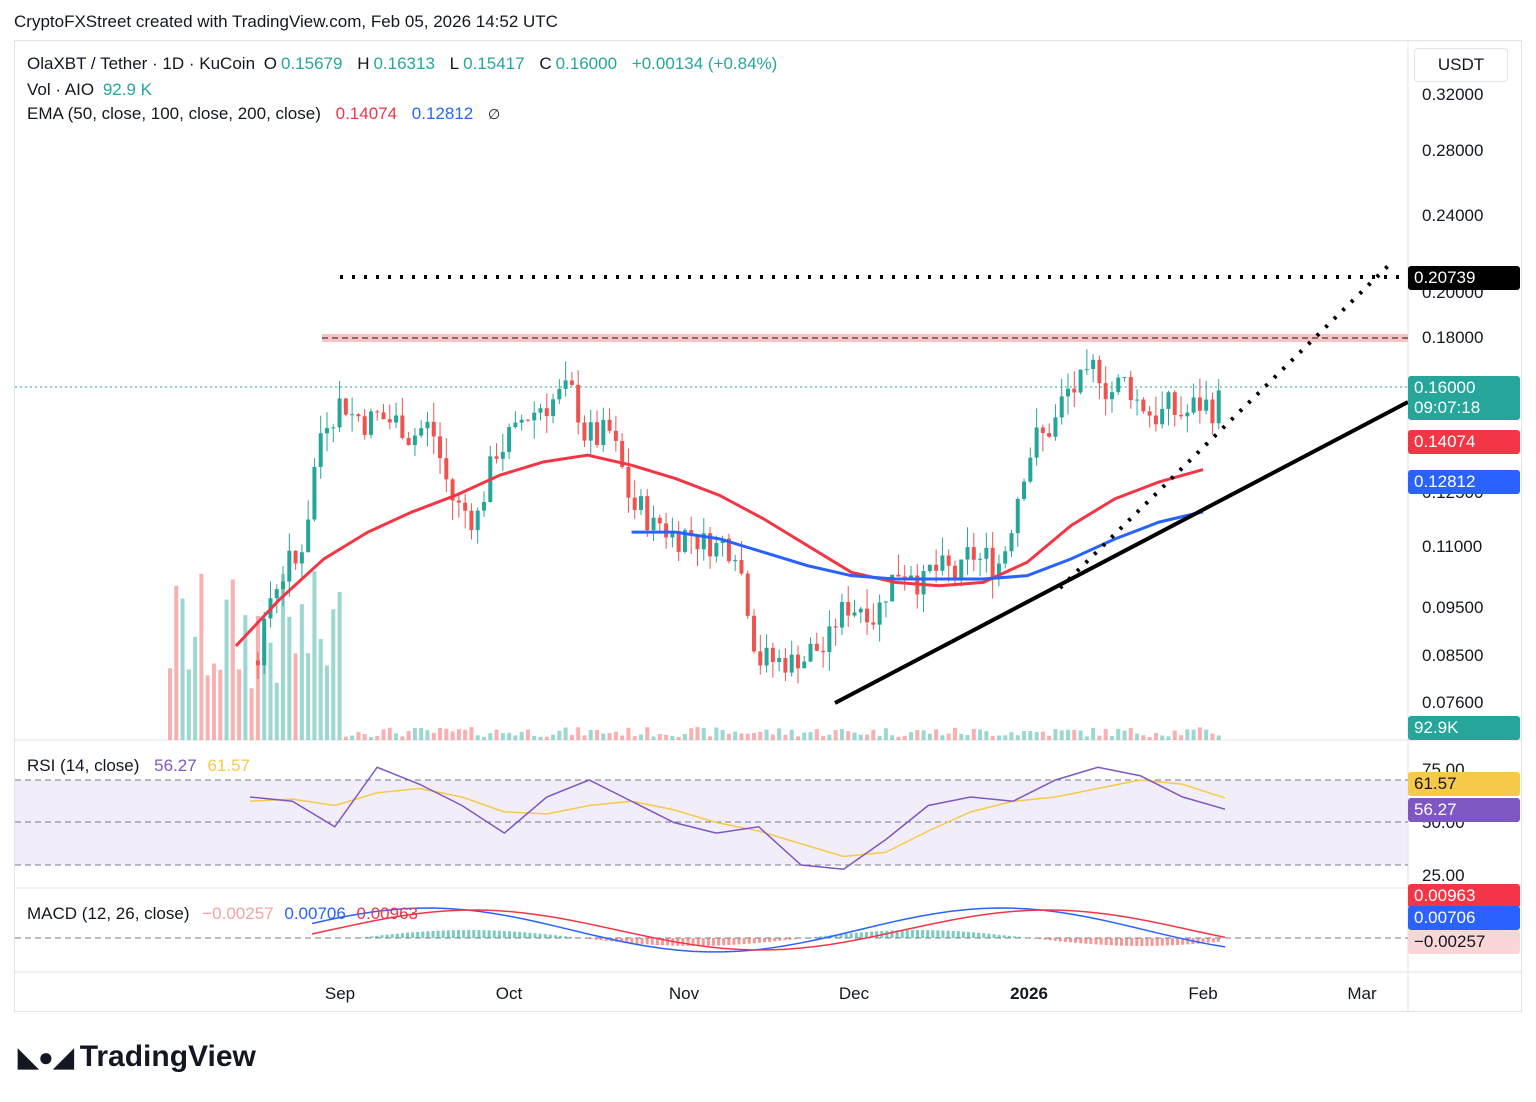 The image size is (1536, 1102). Describe the element at coordinates (1203, 993) in the screenshot. I see `time-tick: Feb` at that location.